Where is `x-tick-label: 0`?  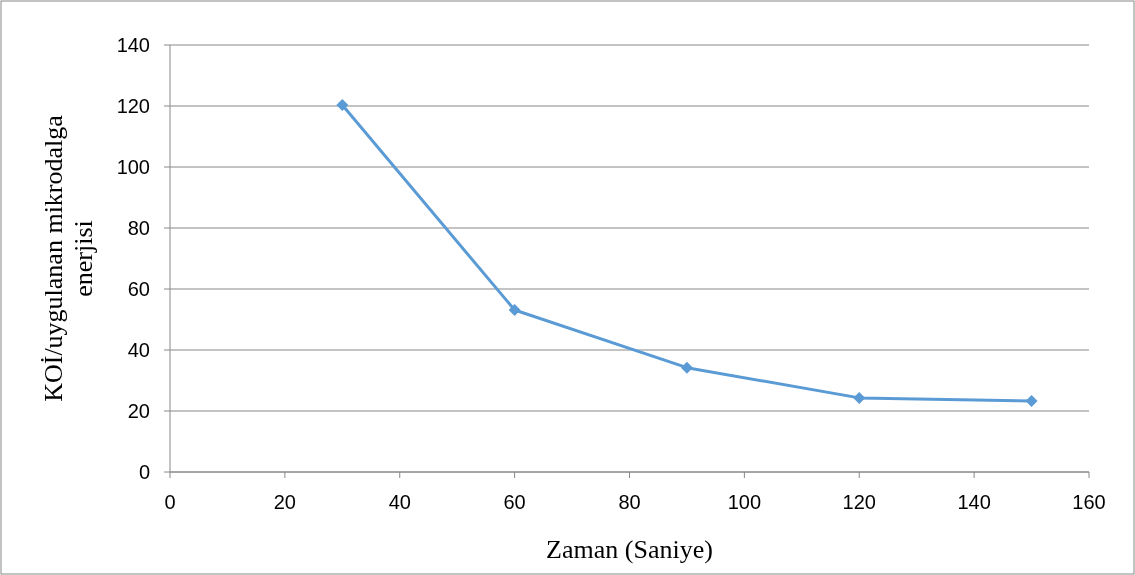 x-tick-label: 0 is located at coordinates (170, 502).